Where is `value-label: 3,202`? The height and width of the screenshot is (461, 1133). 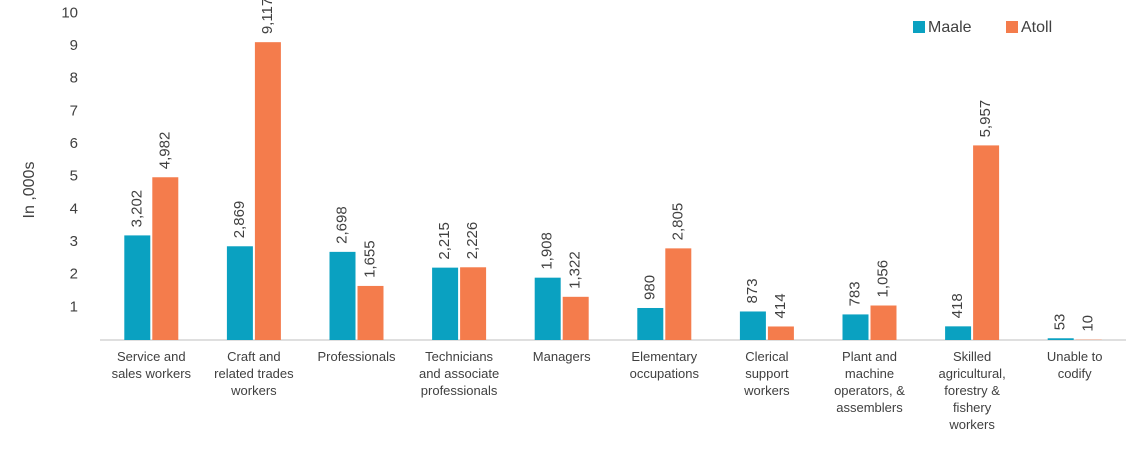
value-label: 3,202 is located at coordinates (136, 209).